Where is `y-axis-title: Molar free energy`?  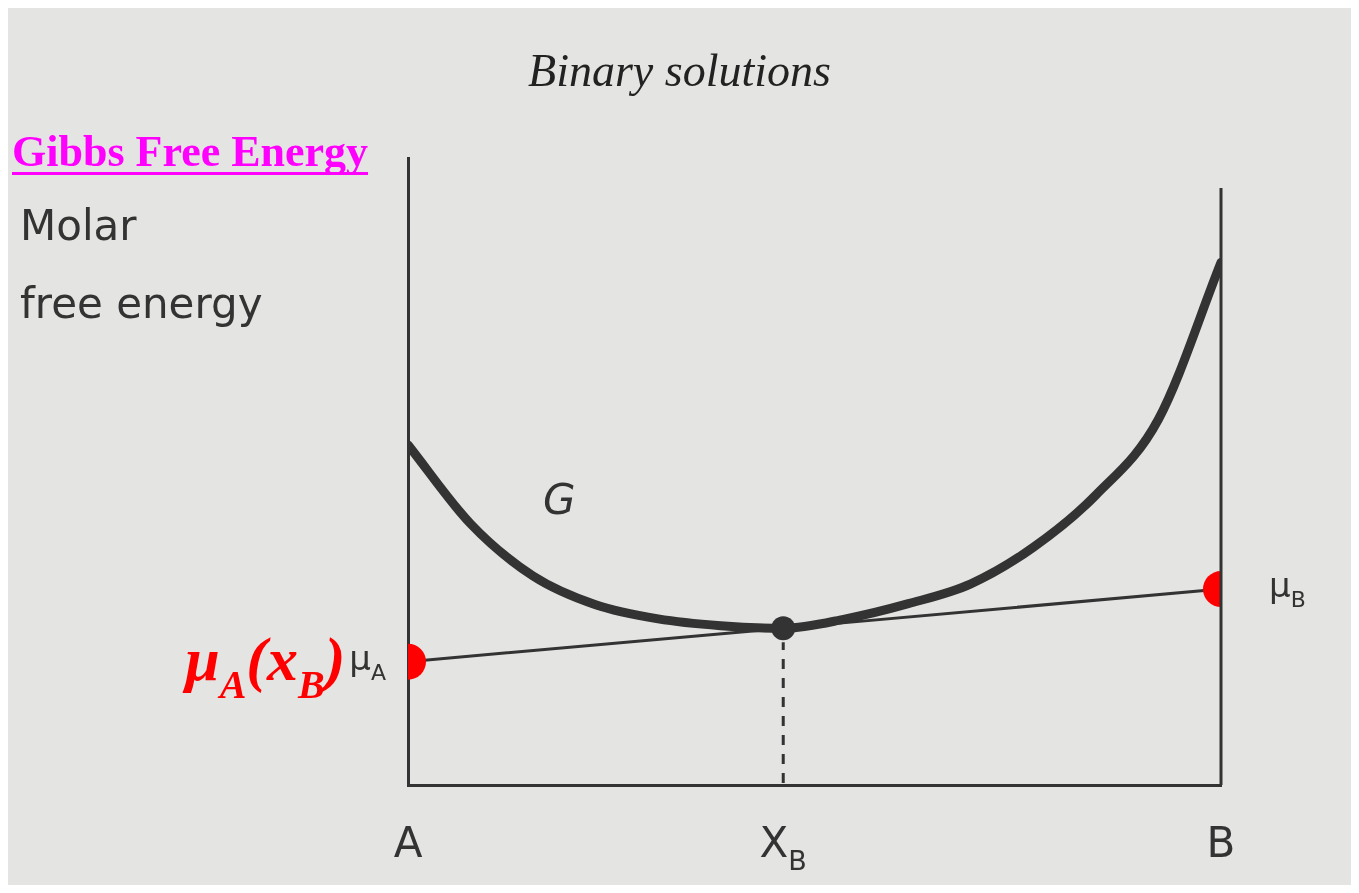
y-axis-title: Molar free energy is located at coordinates (141, 264).